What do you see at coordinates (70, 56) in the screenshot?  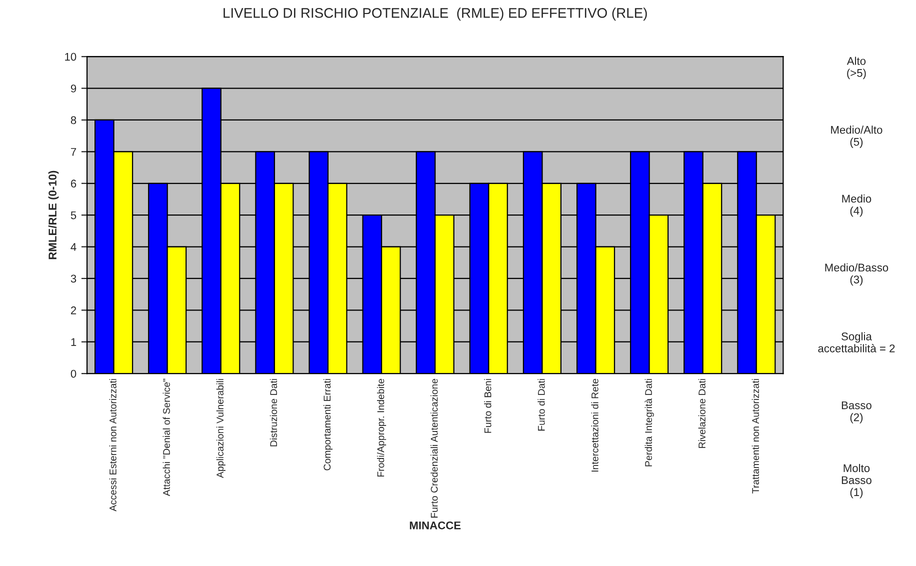 I see `y-tick-label: 10` at bounding box center [70, 56].